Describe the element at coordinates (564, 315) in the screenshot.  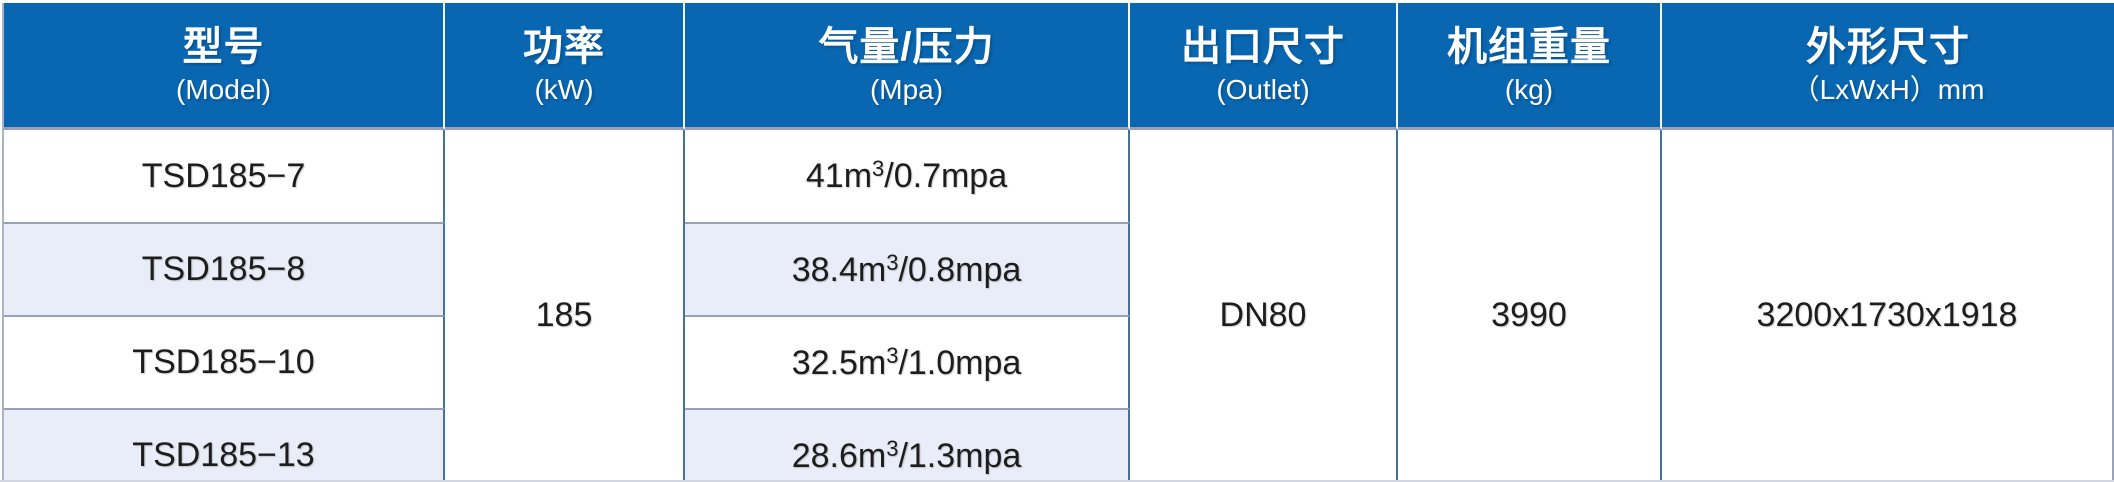
I see `power-value: 185` at that location.